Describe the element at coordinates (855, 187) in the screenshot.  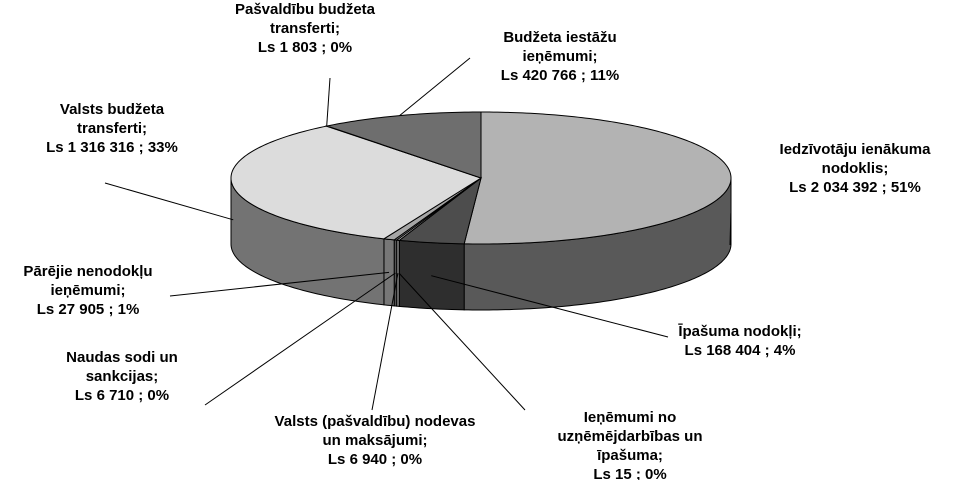
I see `slice-value: Ls 2 034 392 ; 51%` at that location.